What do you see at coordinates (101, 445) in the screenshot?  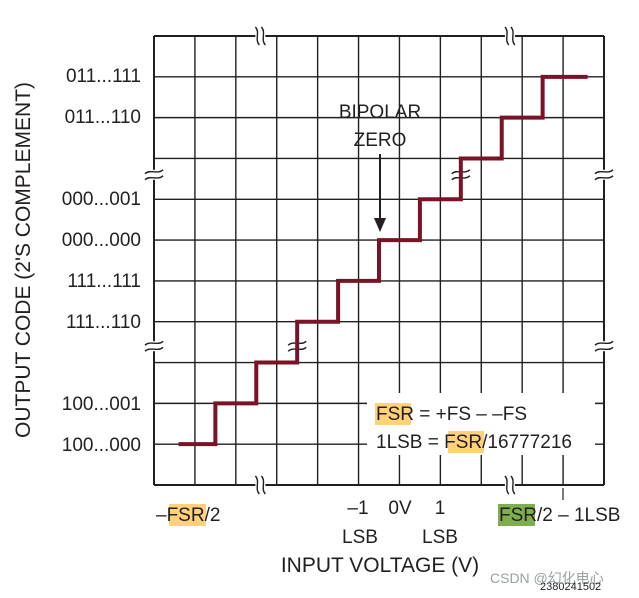 I see `y-tick-label: 100...000` at bounding box center [101, 445].